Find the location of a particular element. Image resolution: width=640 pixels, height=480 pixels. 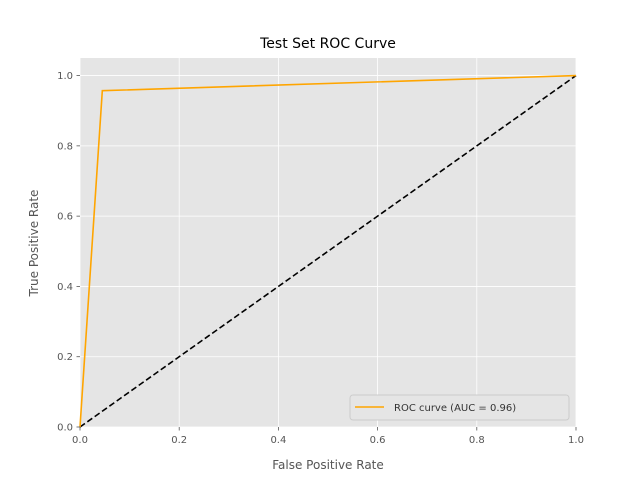

legend-box is located at coordinates (459, 407).